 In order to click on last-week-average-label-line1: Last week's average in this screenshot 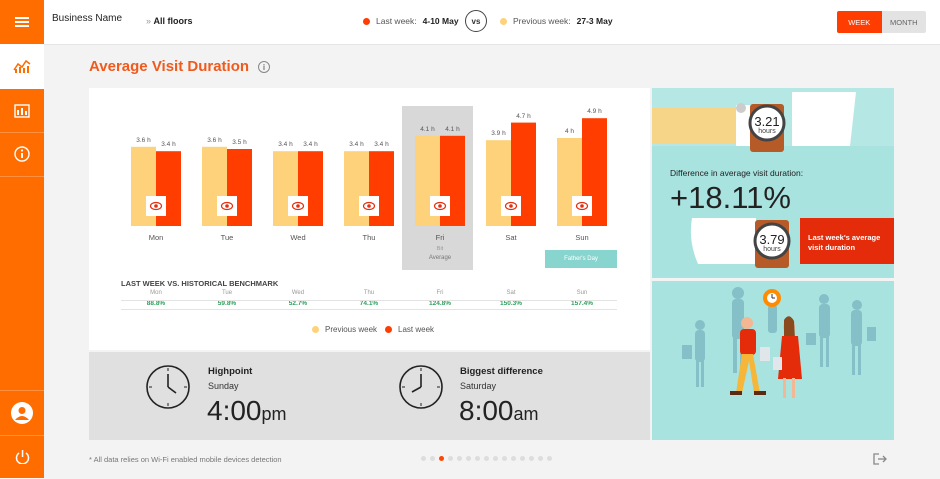, I will do `click(844, 237)`.